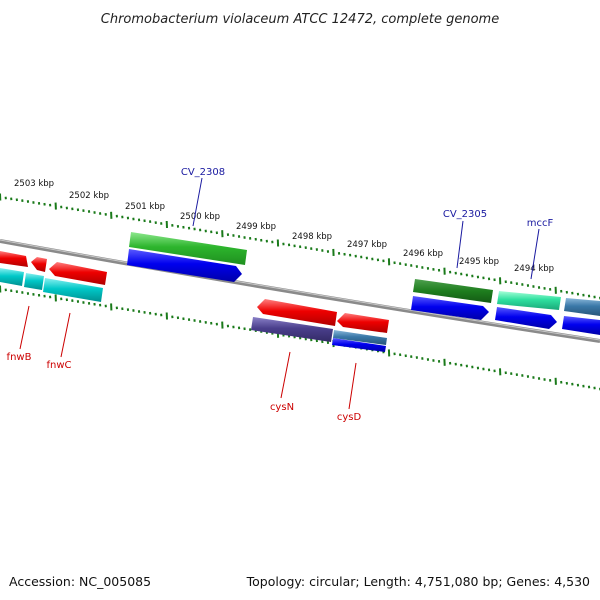 The height and width of the screenshot is (600, 600). Describe the element at coordinates (297, 312) in the screenshot. I see `gene-red-cysn-upper` at that location.